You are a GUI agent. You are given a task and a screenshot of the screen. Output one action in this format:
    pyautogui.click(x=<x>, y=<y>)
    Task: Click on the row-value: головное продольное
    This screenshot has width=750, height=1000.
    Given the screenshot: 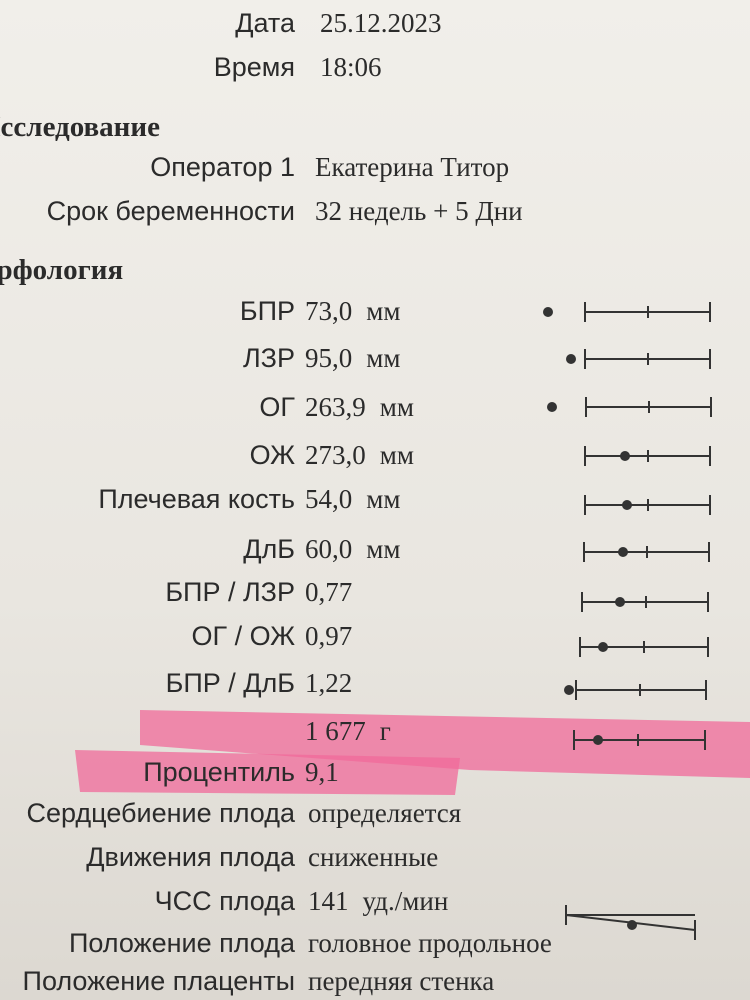 What is the action you would take?
    pyautogui.click(x=430, y=943)
    